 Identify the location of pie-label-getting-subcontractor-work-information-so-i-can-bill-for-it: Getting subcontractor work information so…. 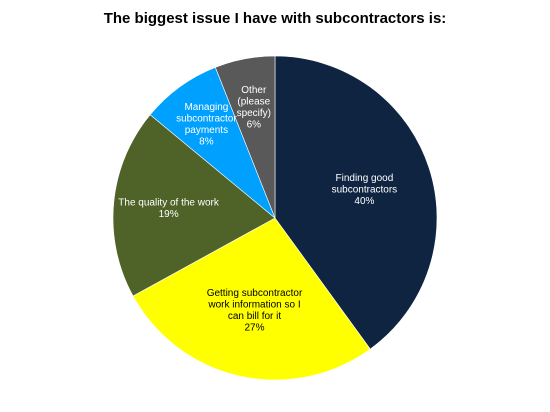
(255, 311).